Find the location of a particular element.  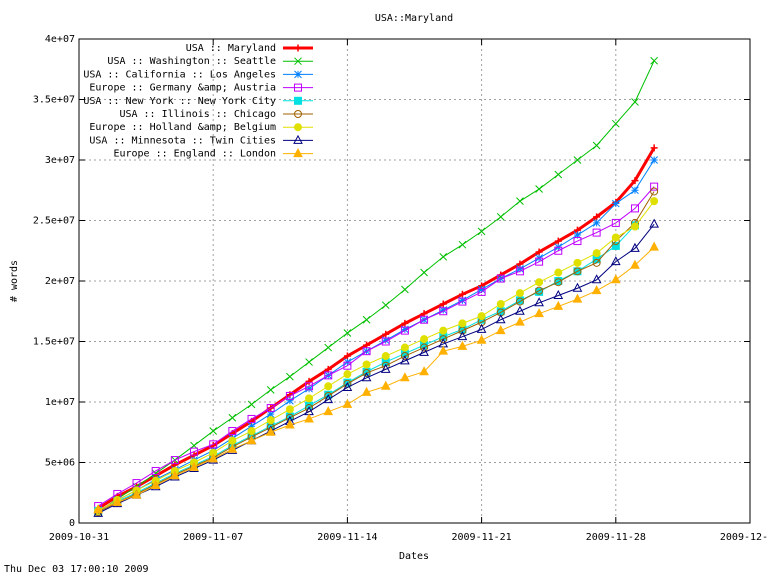

y-tick-label: 5e+06 is located at coordinates (60, 463).